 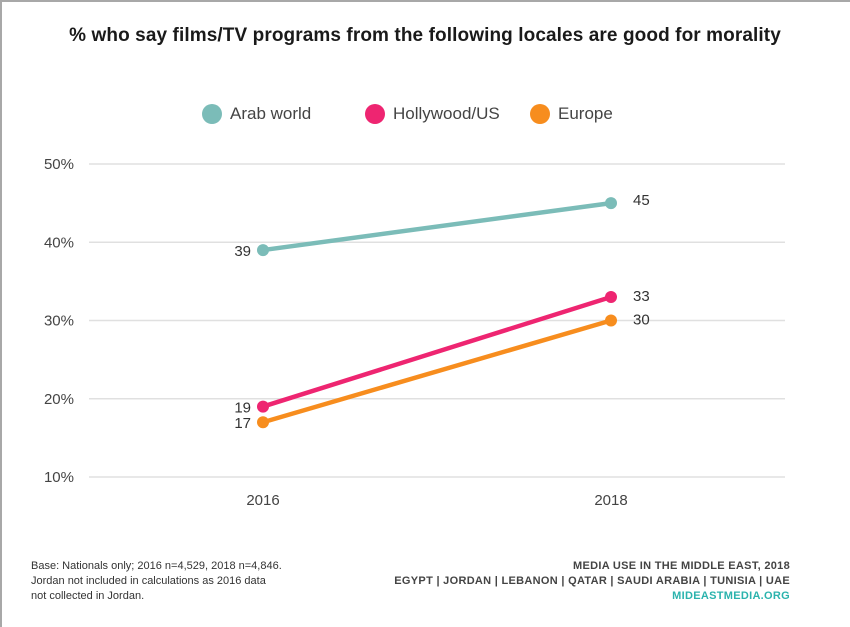 I want to click on data-label: 33, so click(x=641, y=296).